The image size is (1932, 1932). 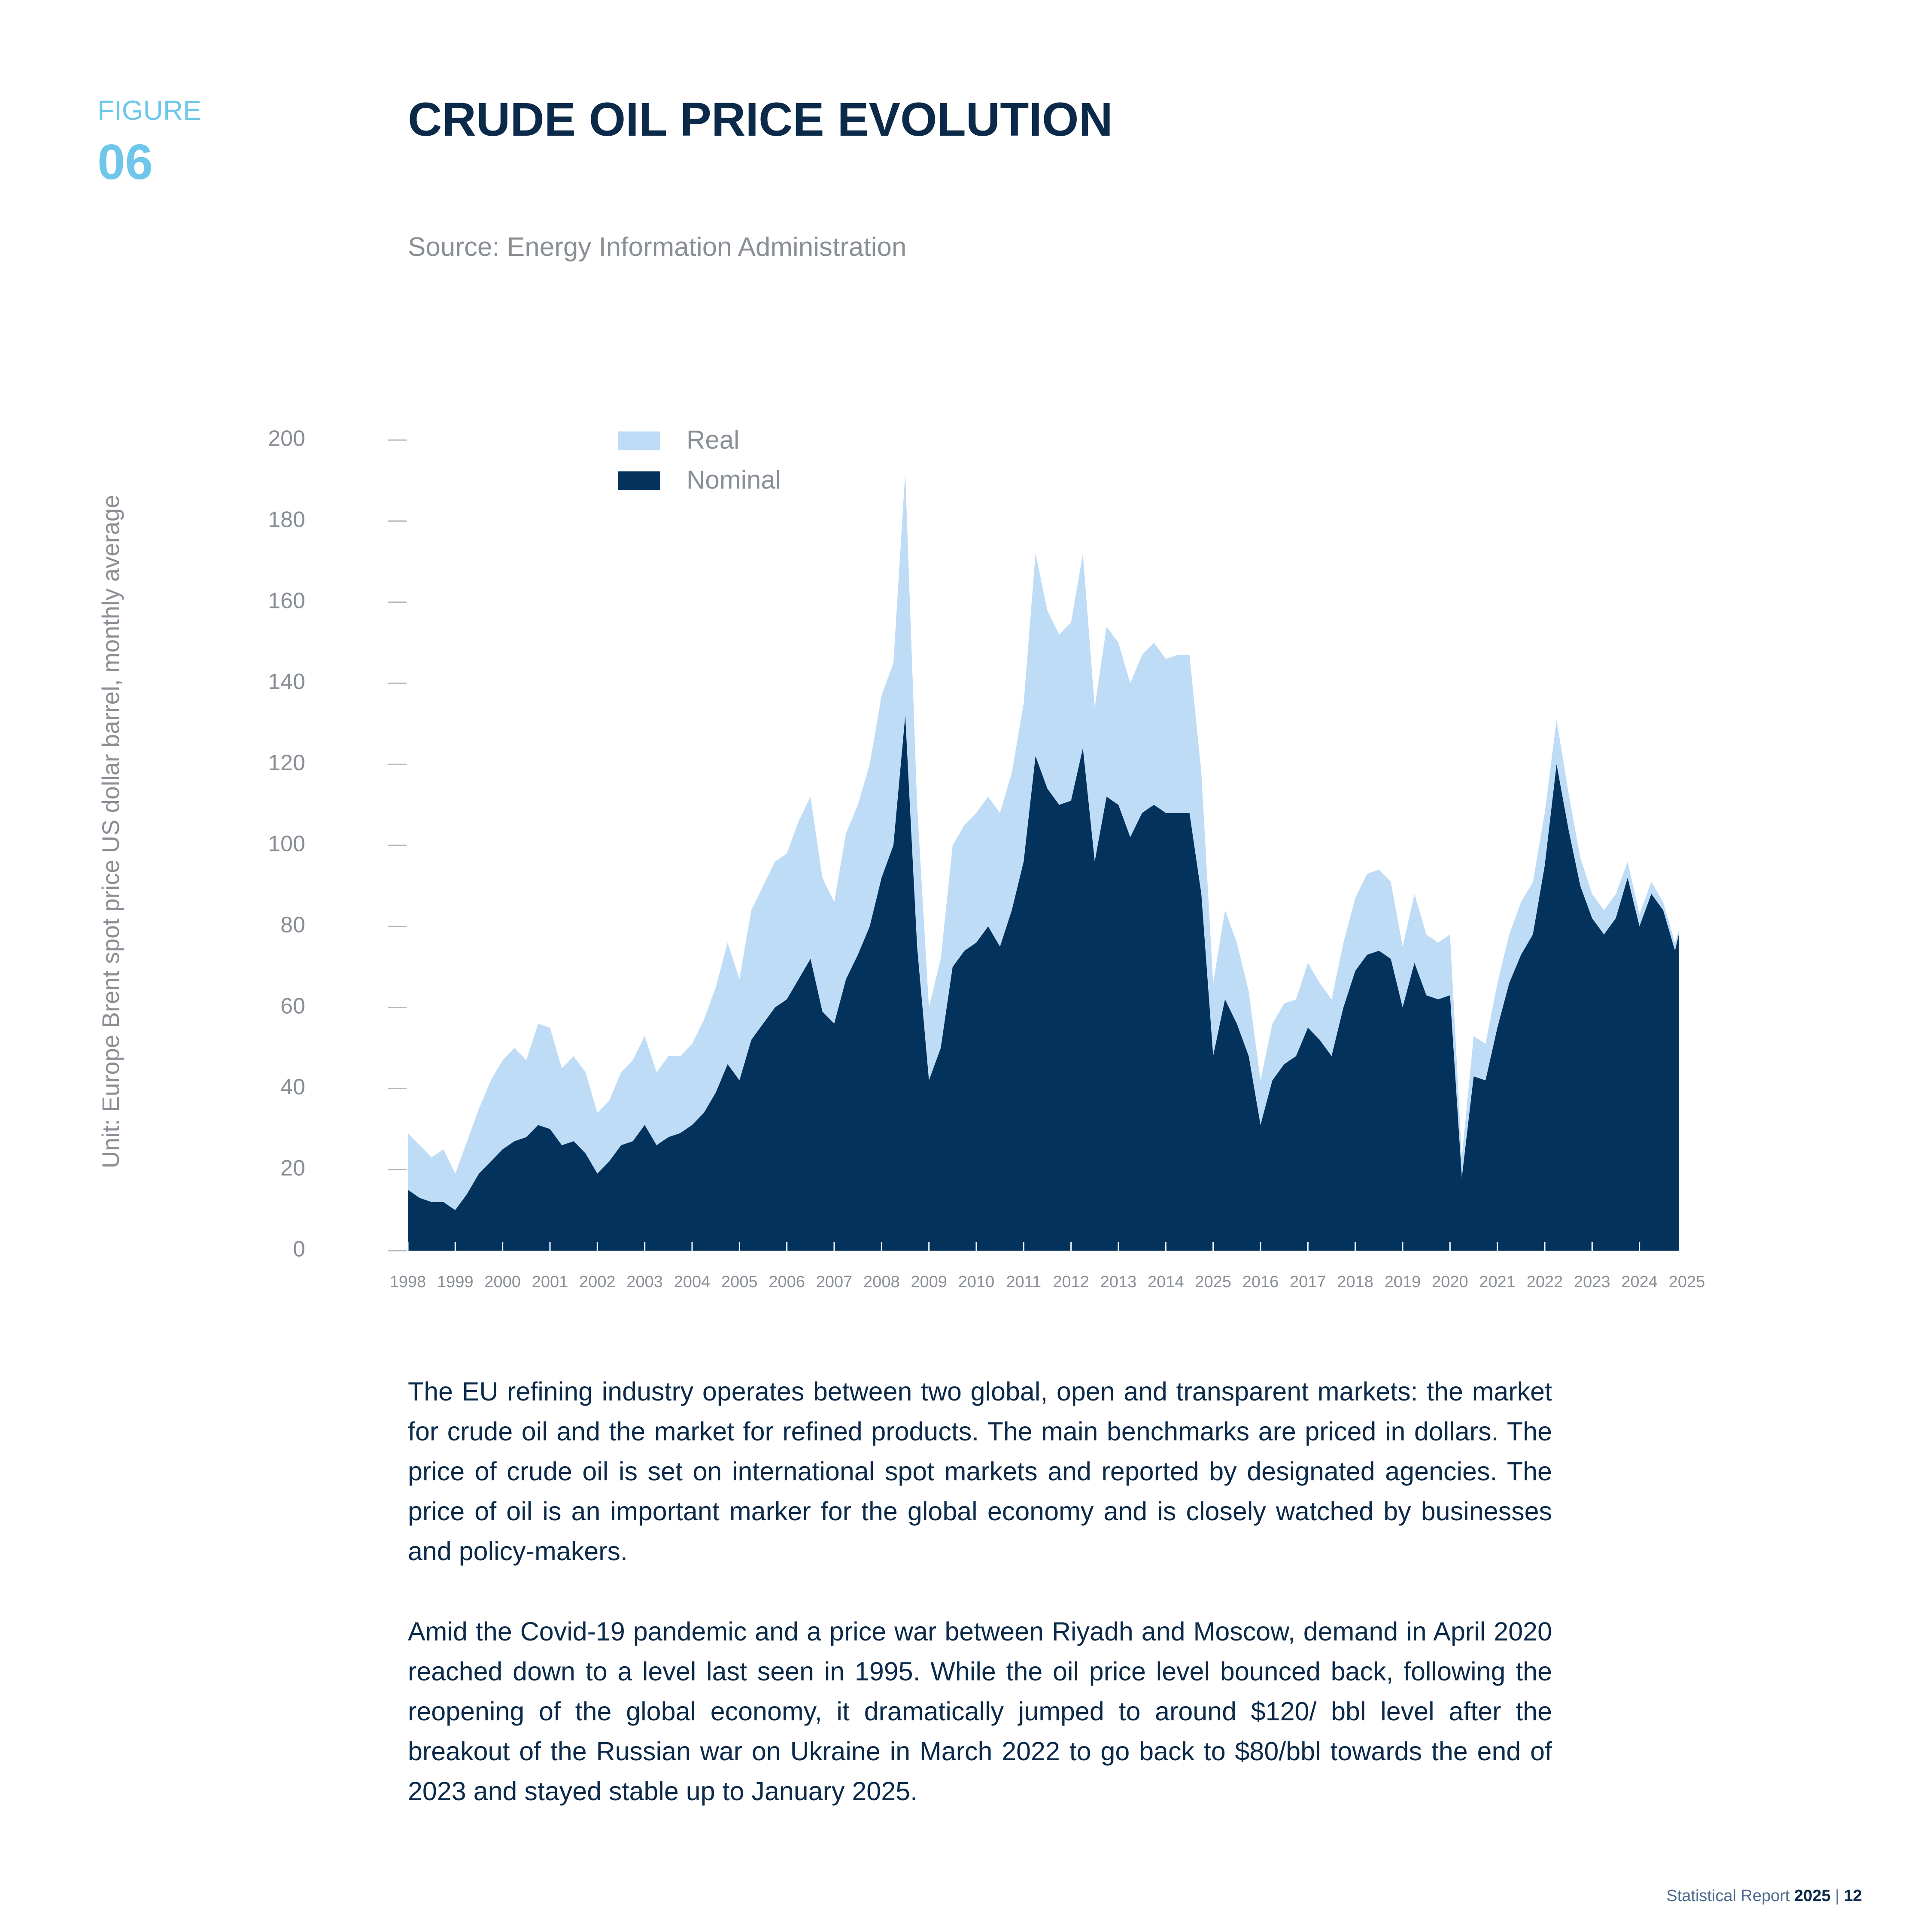 I want to click on x-tick-label: 2011, so click(x=1024, y=1282).